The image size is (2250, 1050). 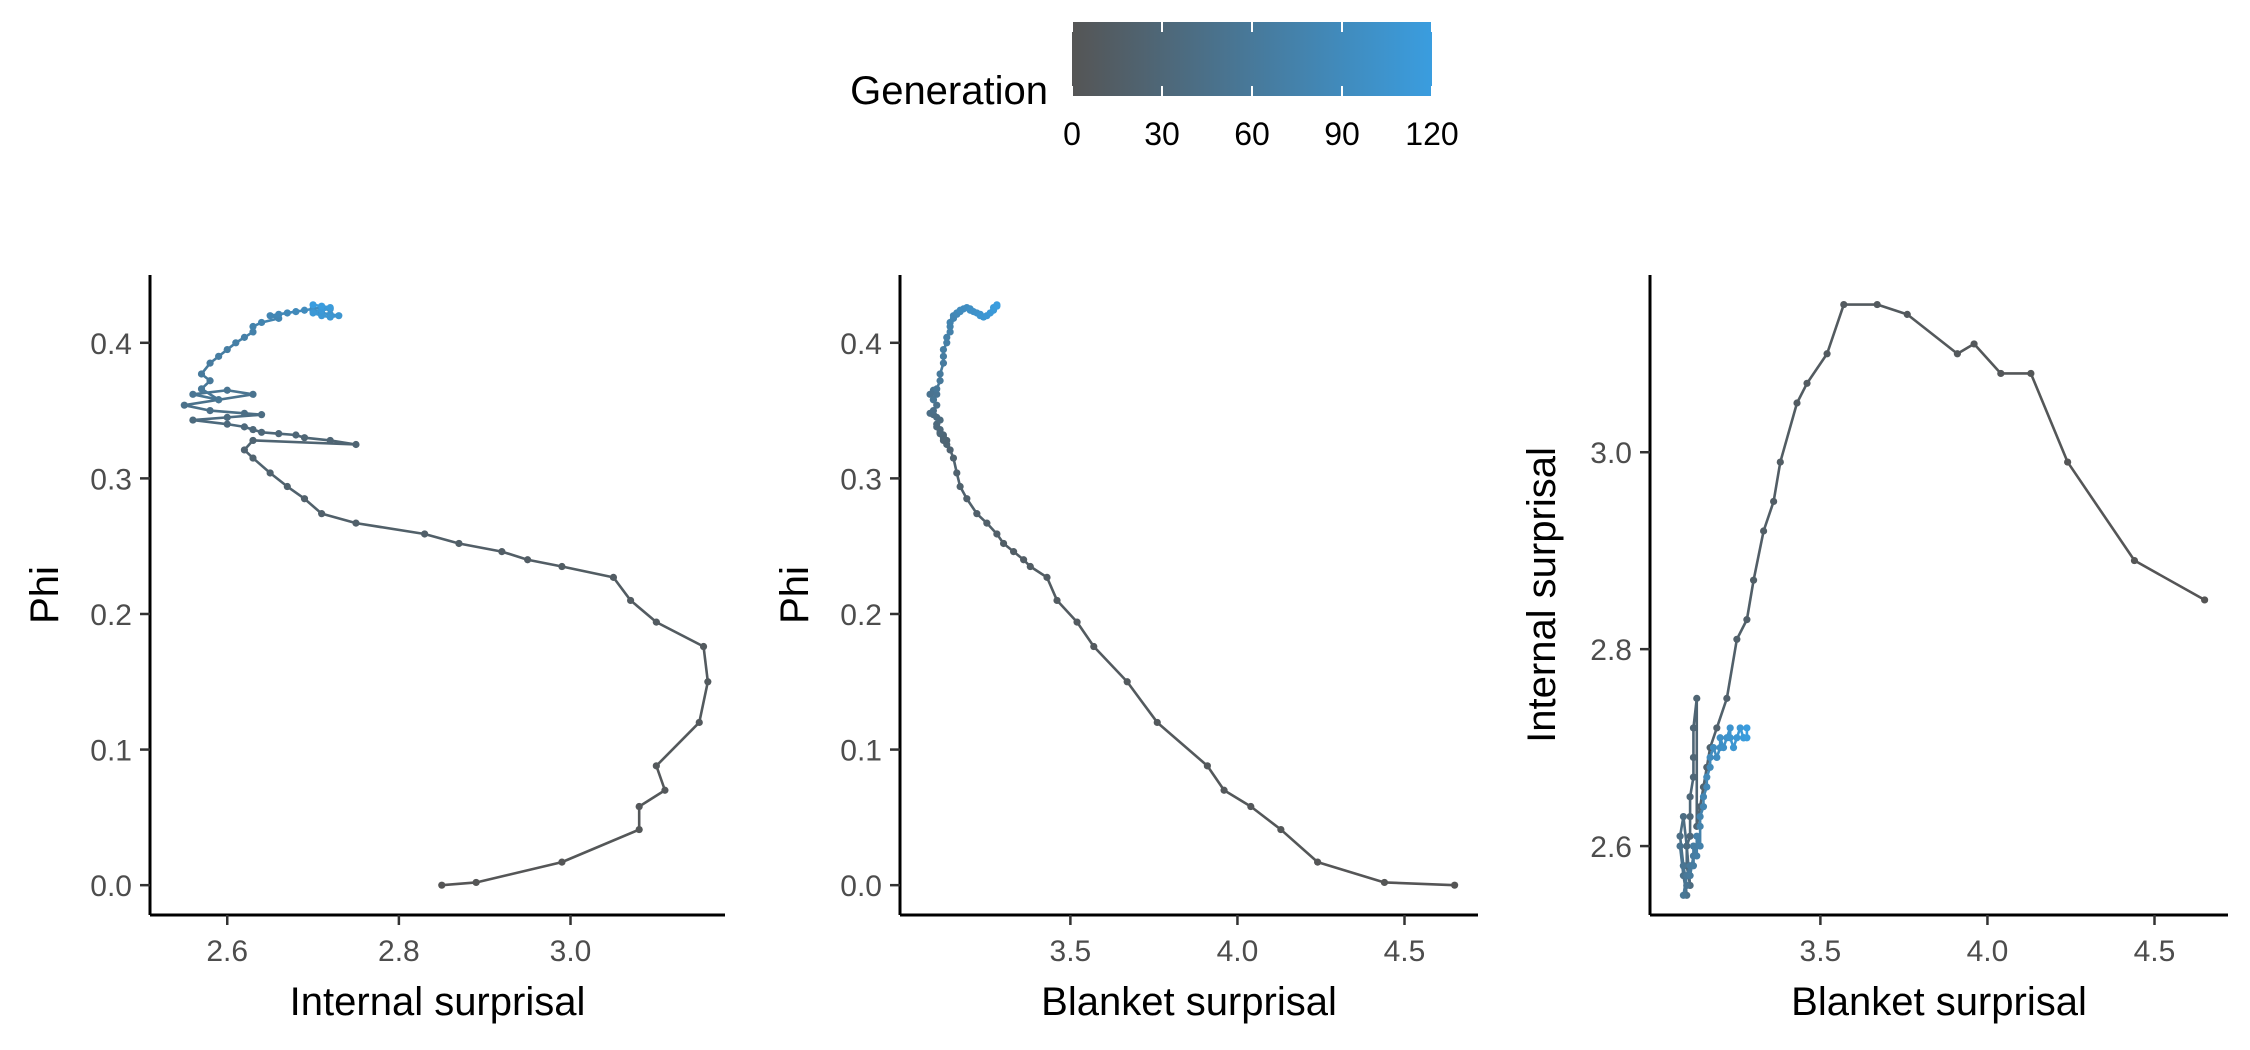 I want to click on x-tick-label: 4.0, so click(x=1988, y=951).